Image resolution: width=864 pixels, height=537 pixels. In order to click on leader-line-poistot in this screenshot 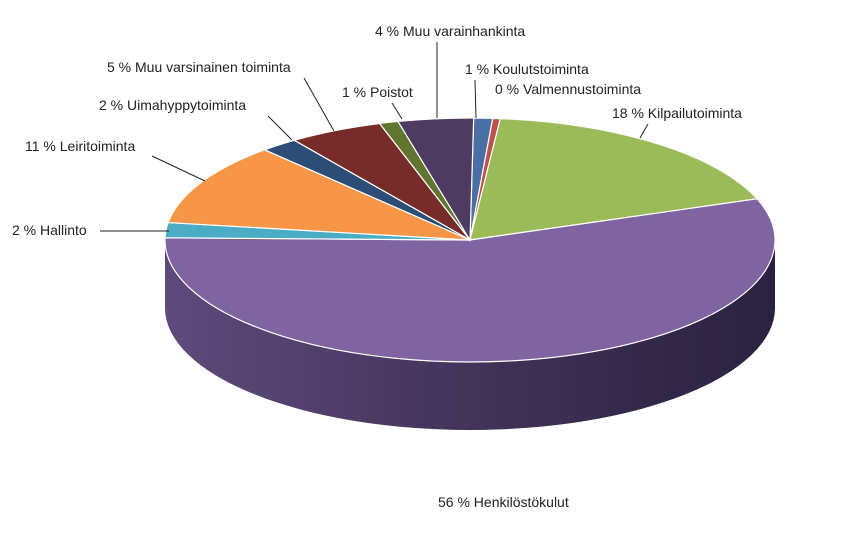, I will do `click(397, 111)`.